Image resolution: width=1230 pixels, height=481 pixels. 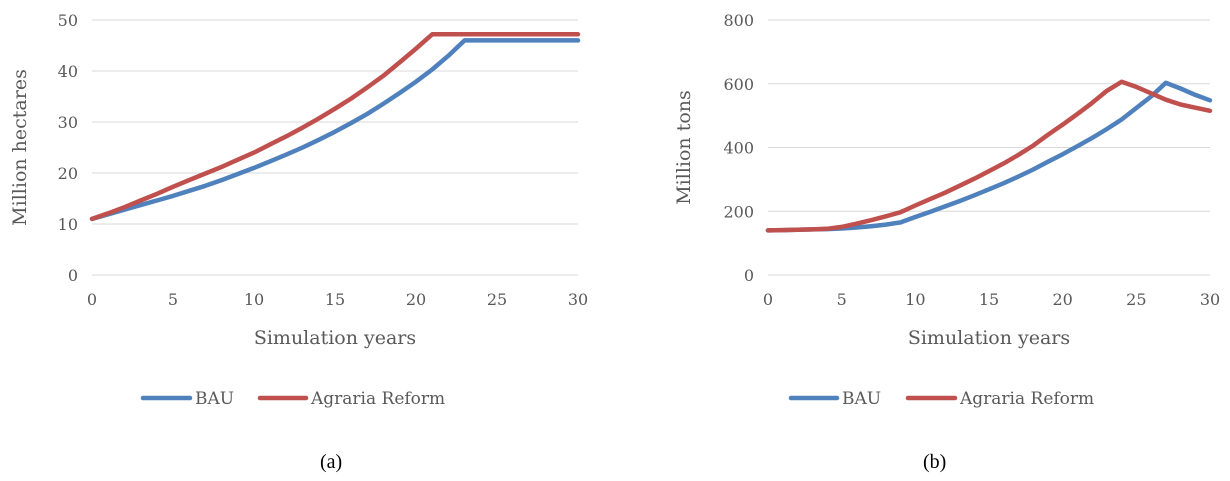 I want to click on y-tick-label: 40, so click(x=68, y=71).